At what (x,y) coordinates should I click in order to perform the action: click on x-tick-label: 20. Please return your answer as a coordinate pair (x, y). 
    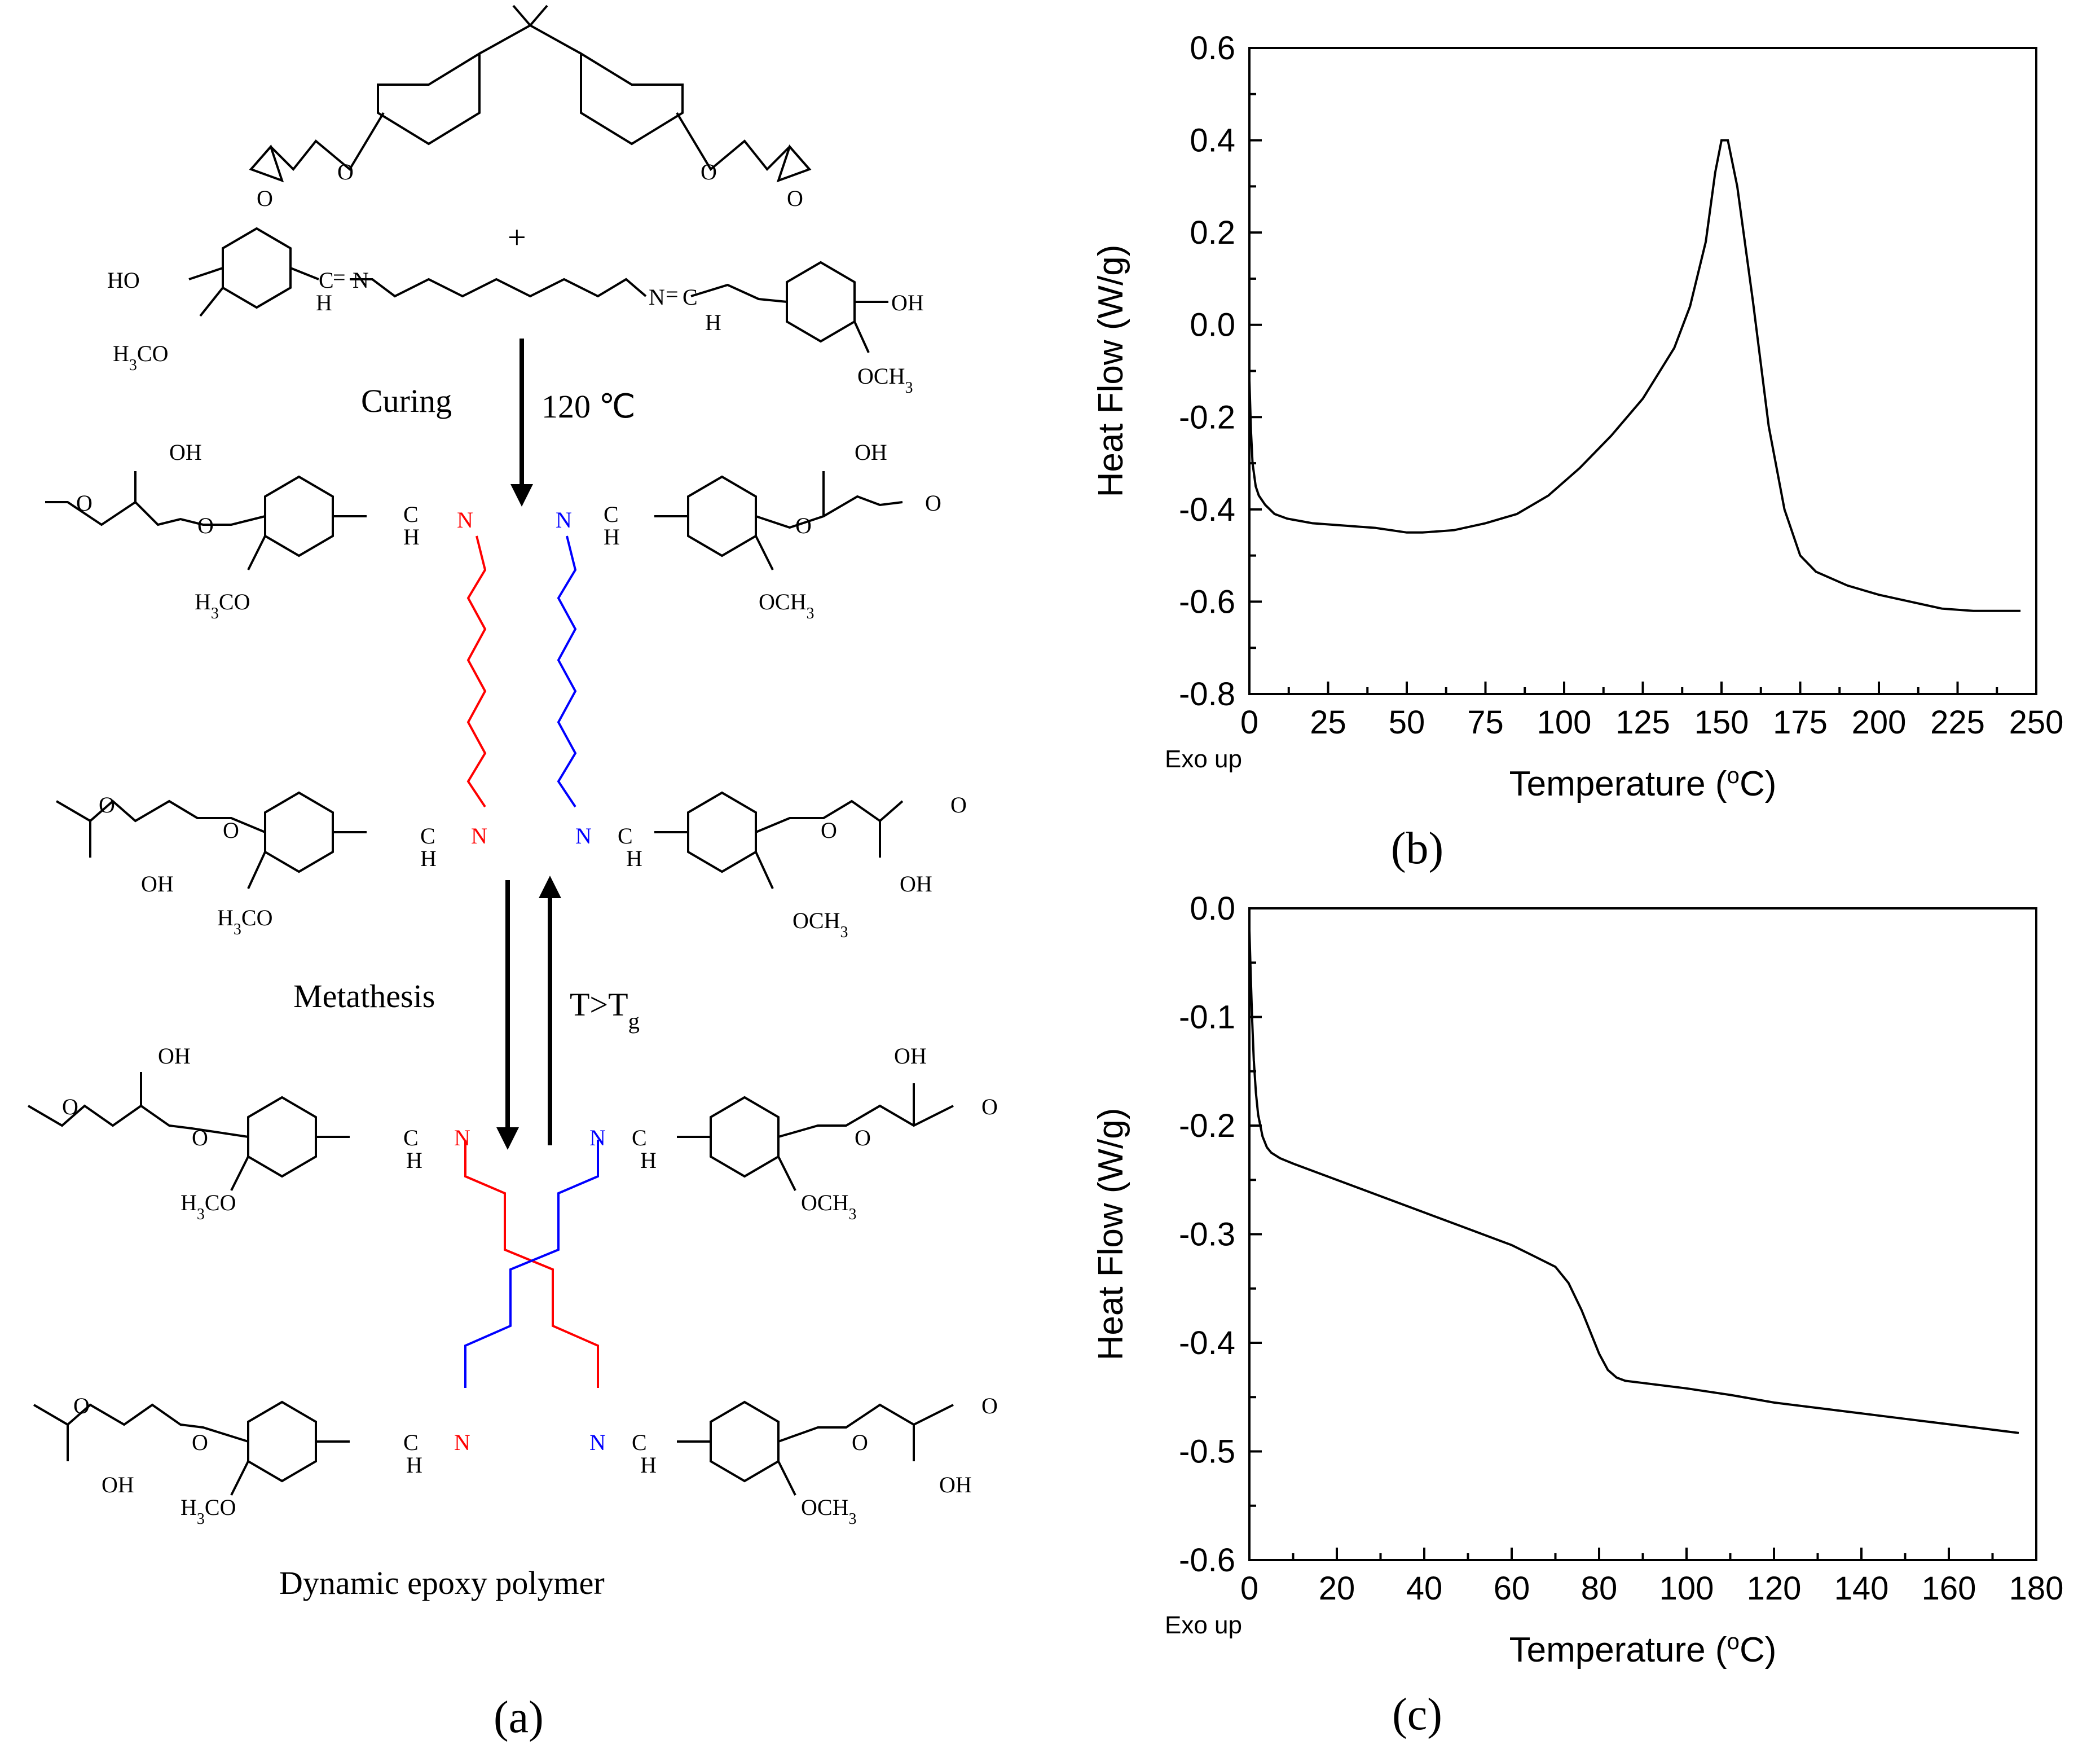
    Looking at the image, I should click on (1337, 1588).